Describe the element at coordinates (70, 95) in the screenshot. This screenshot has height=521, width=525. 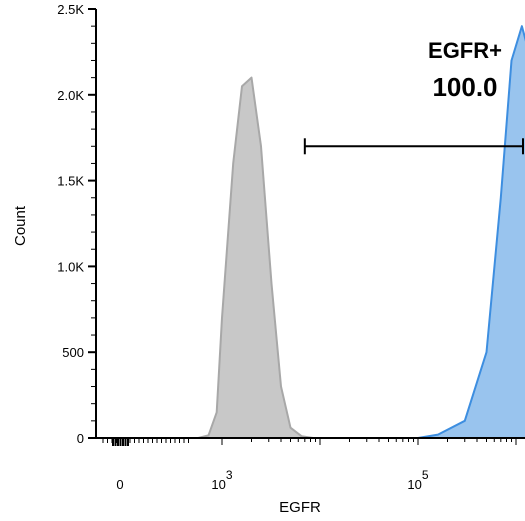
I see `y-tick-label: 2.0K` at that location.